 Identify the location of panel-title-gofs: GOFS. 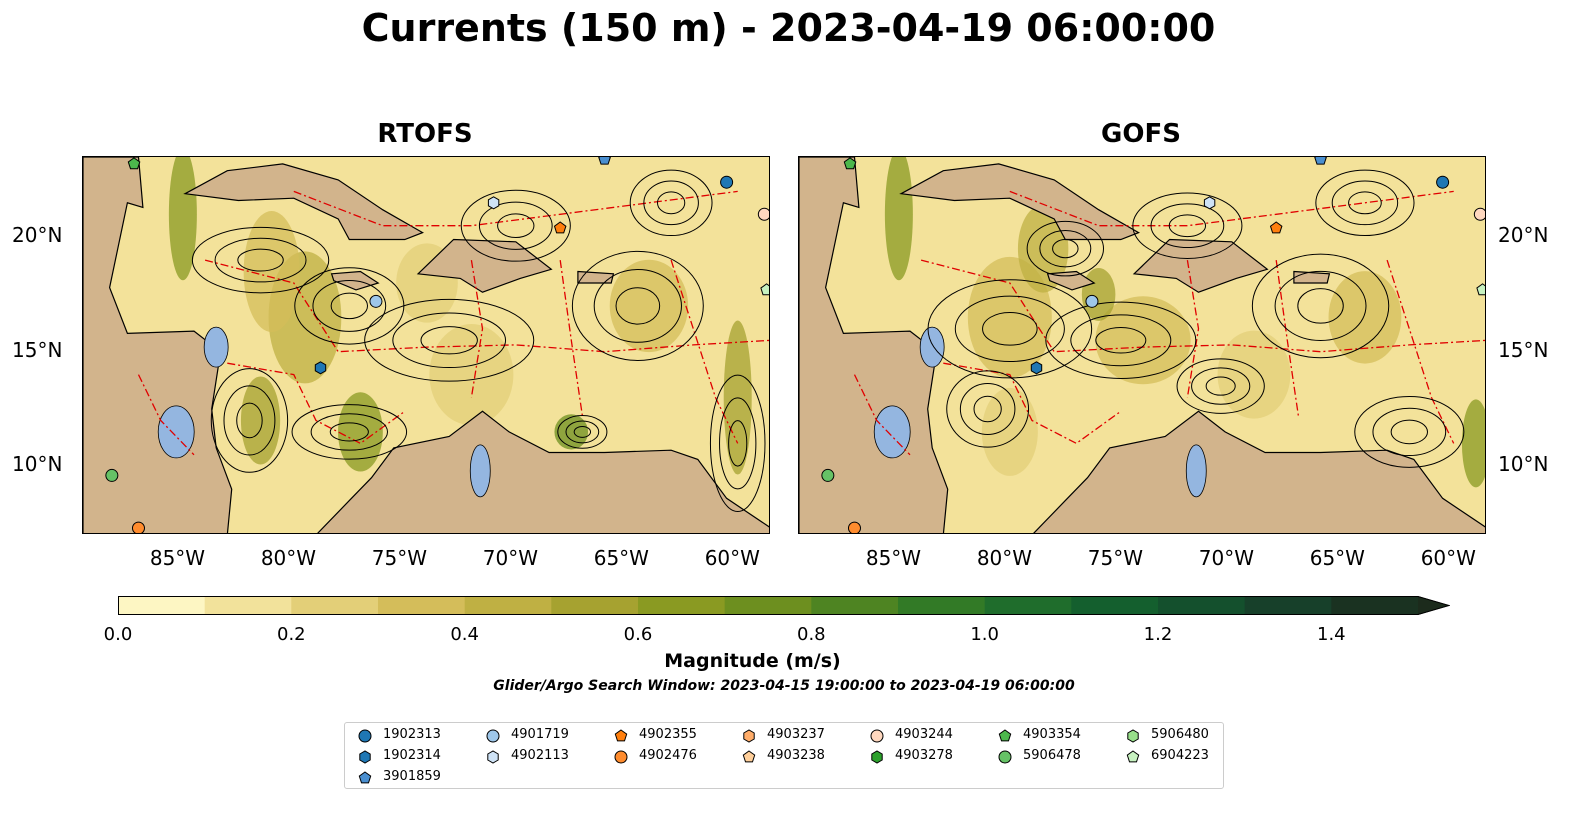
(1141, 134).